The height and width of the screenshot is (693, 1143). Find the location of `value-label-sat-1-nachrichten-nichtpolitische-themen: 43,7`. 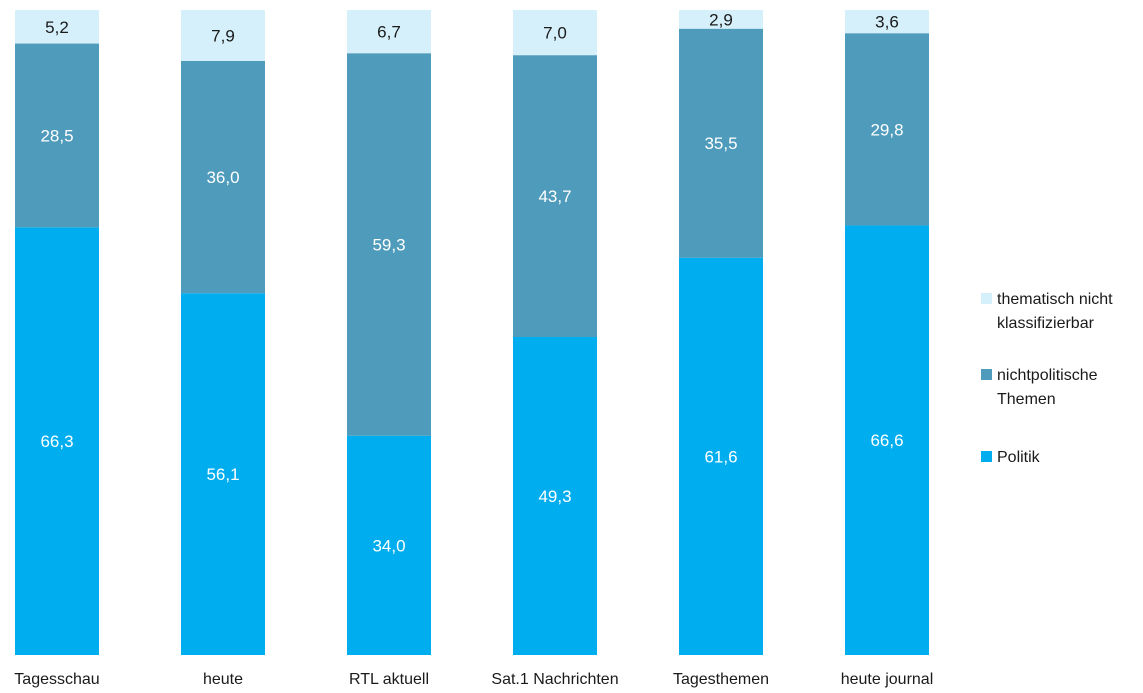

value-label-sat-1-nachrichten-nichtpolitische-themen: 43,7 is located at coordinates (554, 196).